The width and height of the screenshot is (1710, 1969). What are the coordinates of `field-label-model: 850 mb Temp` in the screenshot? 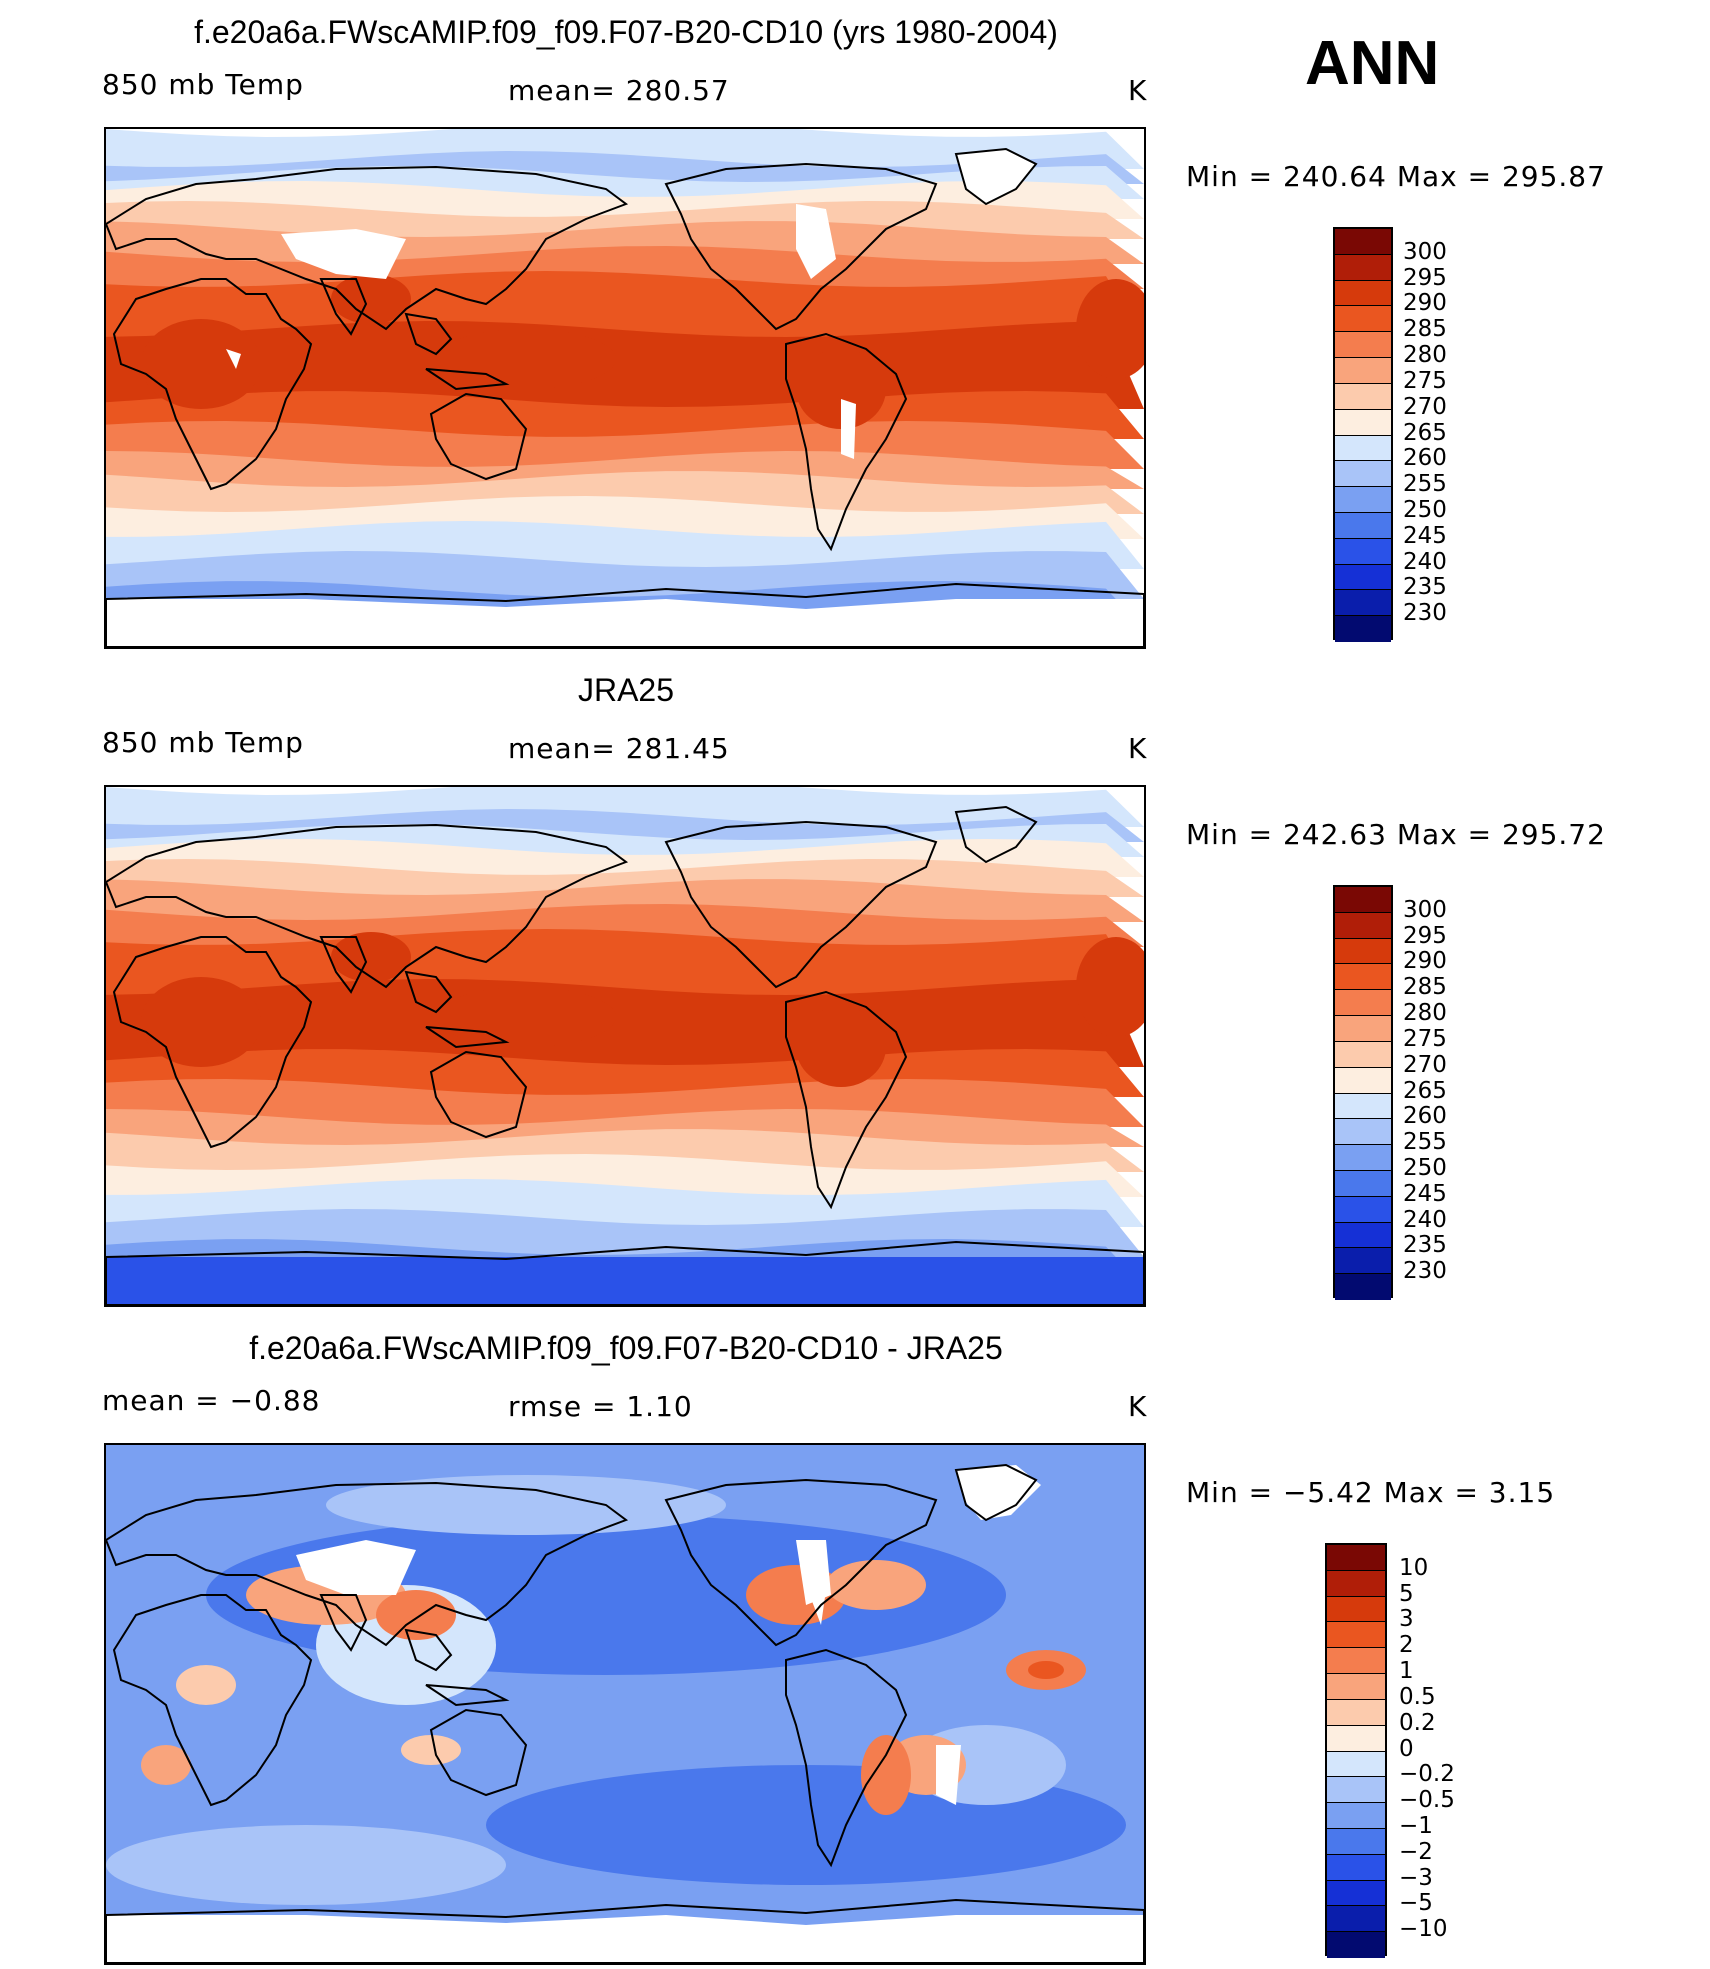 It's located at (203, 84).